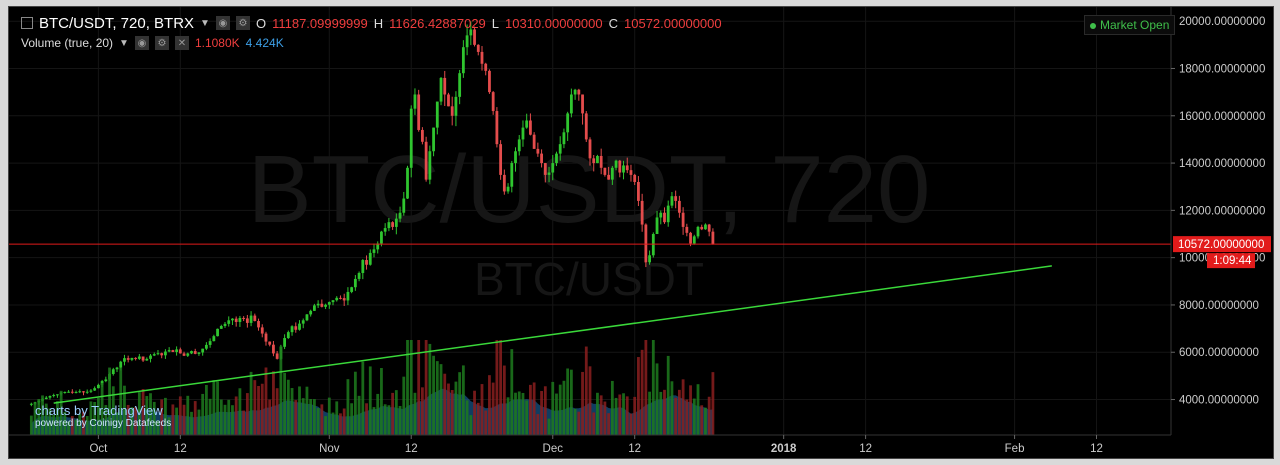 The width and height of the screenshot is (1280, 465). Describe the element at coordinates (371, 43) in the screenshot. I see `volume-row: Volume (true, 20) ▼ ◉ ⚙ ✕ 1.1080K 4.424K` at that location.